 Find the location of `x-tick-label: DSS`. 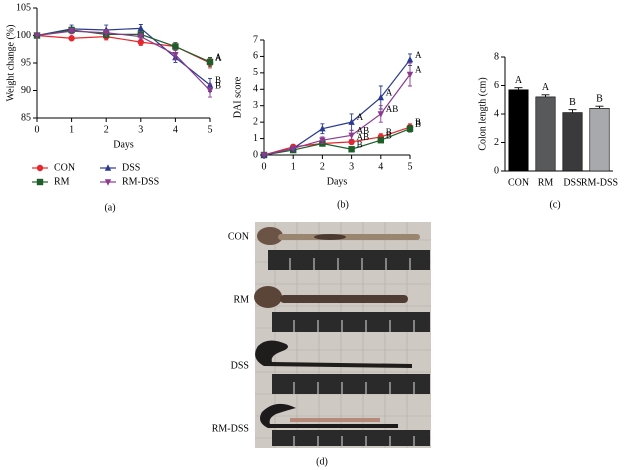

x-tick-label: DSS is located at coordinates (572, 182).